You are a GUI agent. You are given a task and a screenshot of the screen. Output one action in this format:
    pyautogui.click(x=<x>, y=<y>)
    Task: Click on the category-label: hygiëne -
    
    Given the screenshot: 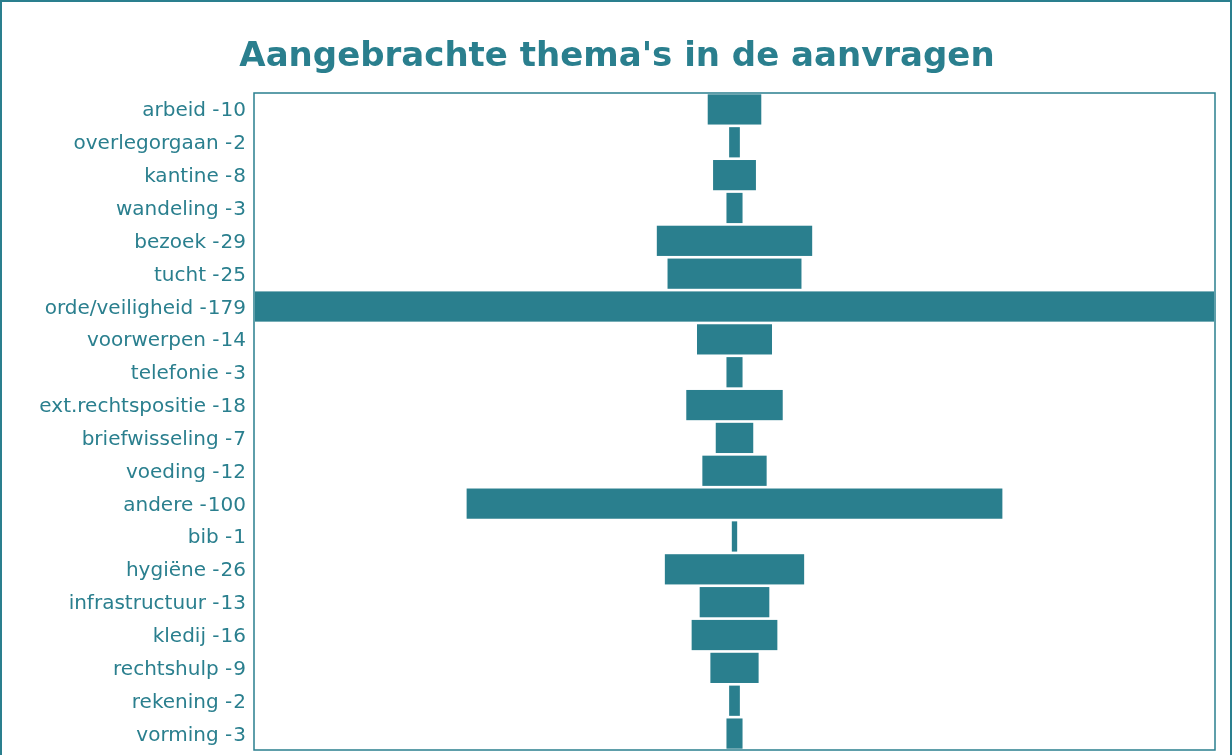 What is the action you would take?
    pyautogui.click(x=172, y=569)
    